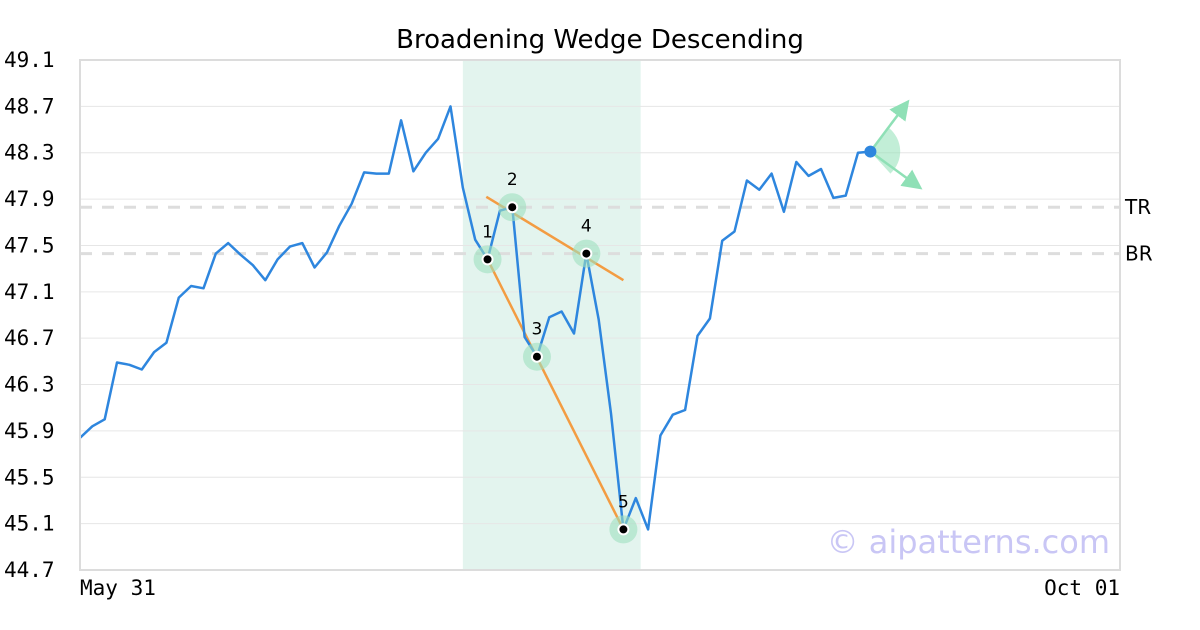 The image size is (1200, 630). Describe the element at coordinates (1082, 588) in the screenshot. I see `x-tick-label: Oct 01` at that location.